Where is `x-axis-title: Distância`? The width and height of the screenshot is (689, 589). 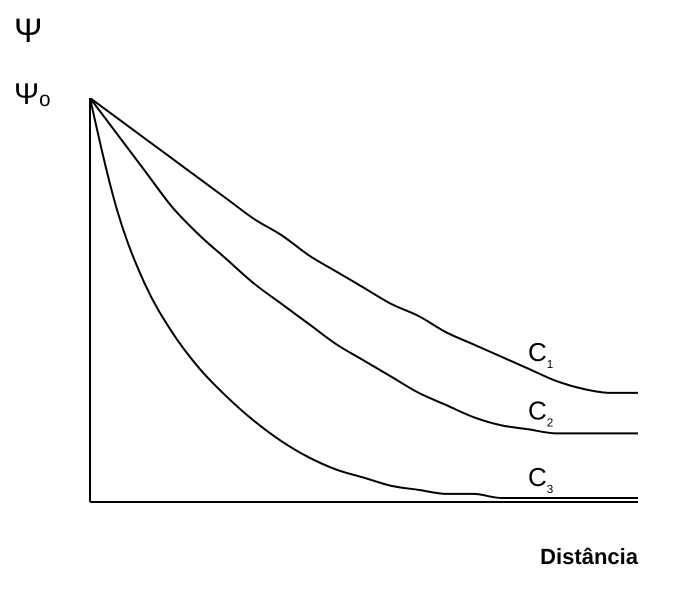
x-axis-title: Distância is located at coordinates (589, 556).